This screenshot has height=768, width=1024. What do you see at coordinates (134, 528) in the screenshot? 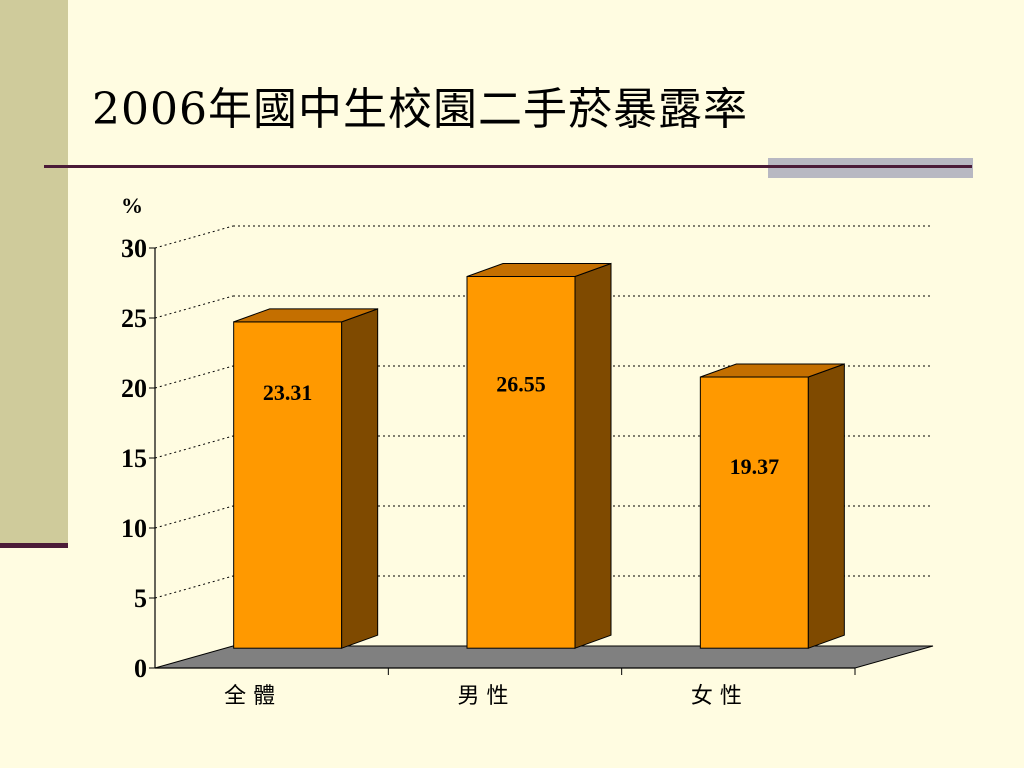
I see `y-tick-label: 10` at bounding box center [134, 528].